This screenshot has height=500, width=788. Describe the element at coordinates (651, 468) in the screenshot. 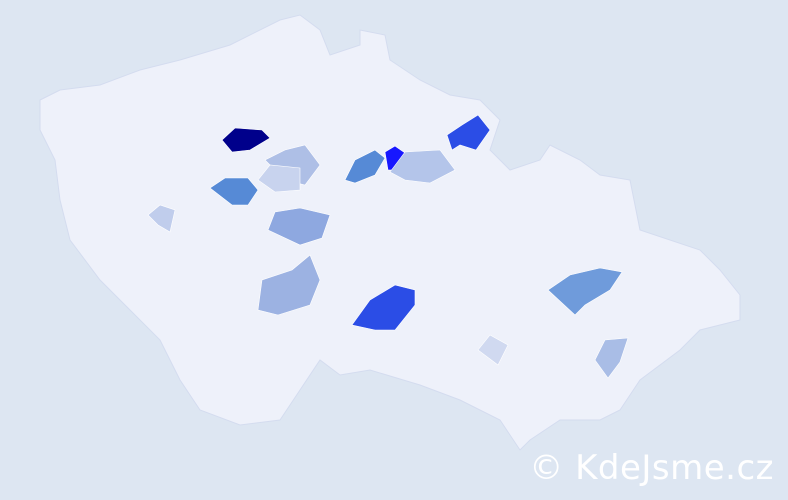

I see `watermark-logo: © KdeJsme.cz` at that location.